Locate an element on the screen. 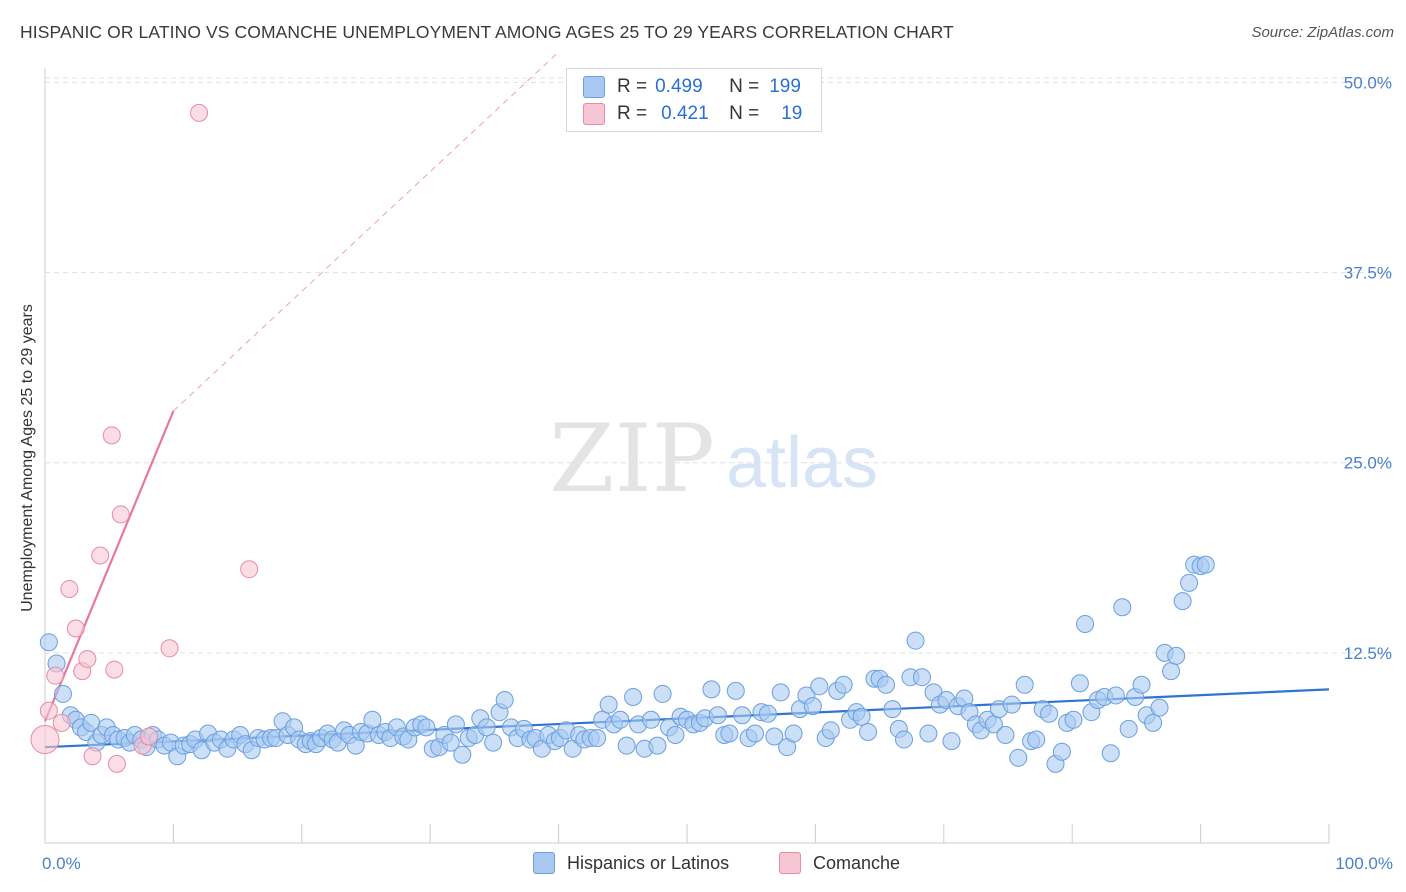 This screenshot has height=892, width=1406. watermark: ZIP atlas is located at coordinates (713, 459).